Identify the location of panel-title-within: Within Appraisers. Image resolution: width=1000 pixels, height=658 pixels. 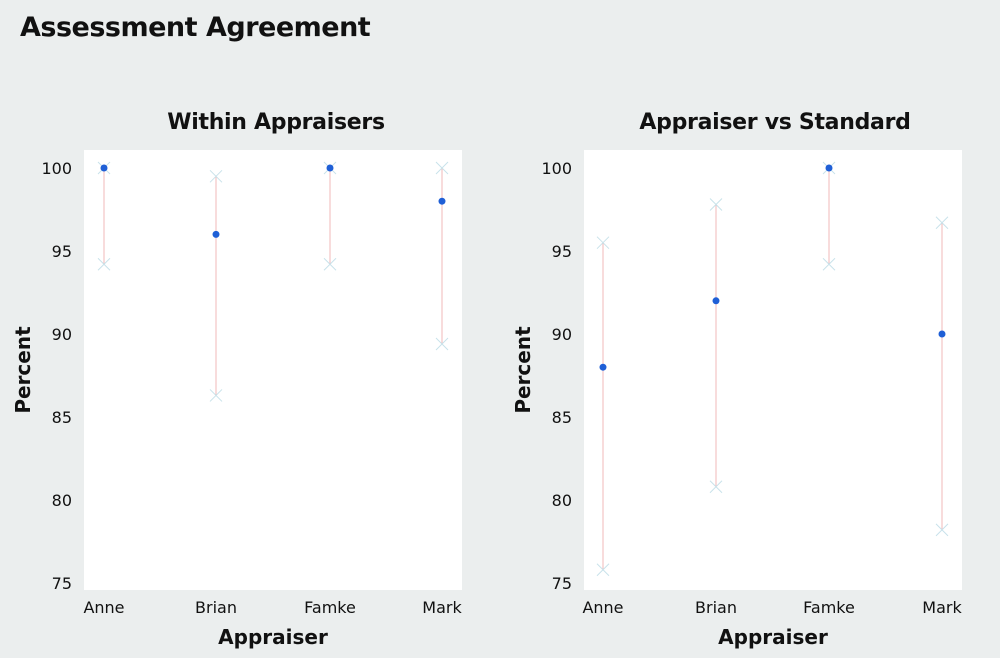
(276, 122).